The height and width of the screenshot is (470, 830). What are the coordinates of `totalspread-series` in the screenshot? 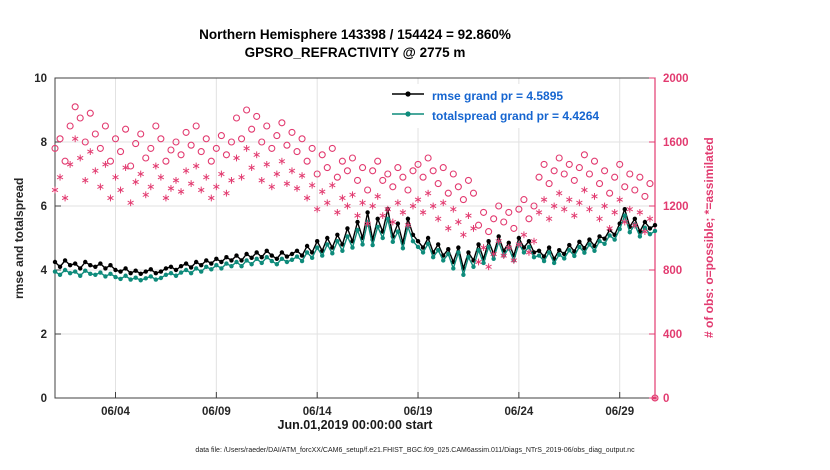 It's located at (355, 248).